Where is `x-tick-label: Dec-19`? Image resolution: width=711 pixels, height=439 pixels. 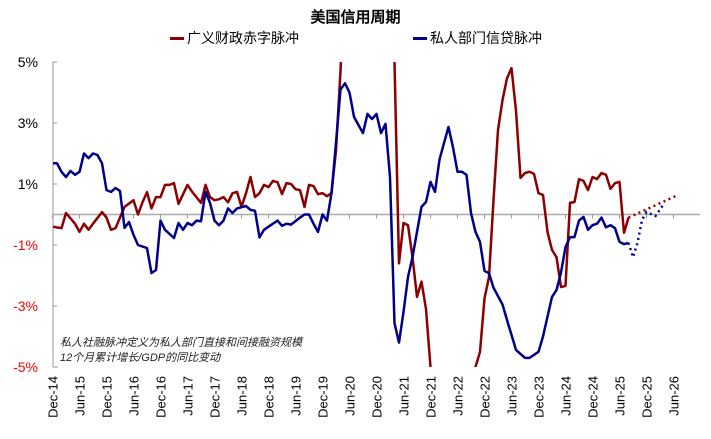 x-tick-label: Dec-19 is located at coordinates (323, 397).